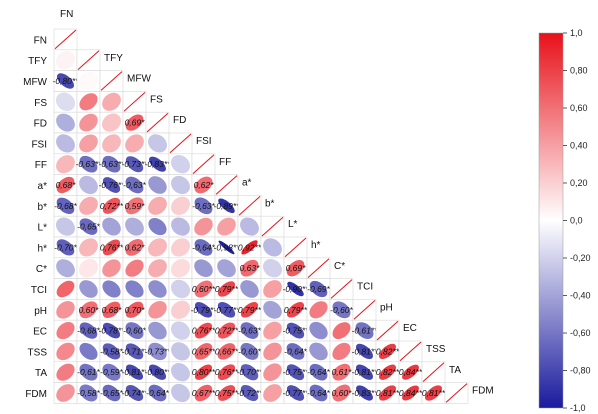  I want to click on matrix-cell: -0,73**, so click(158, 351).